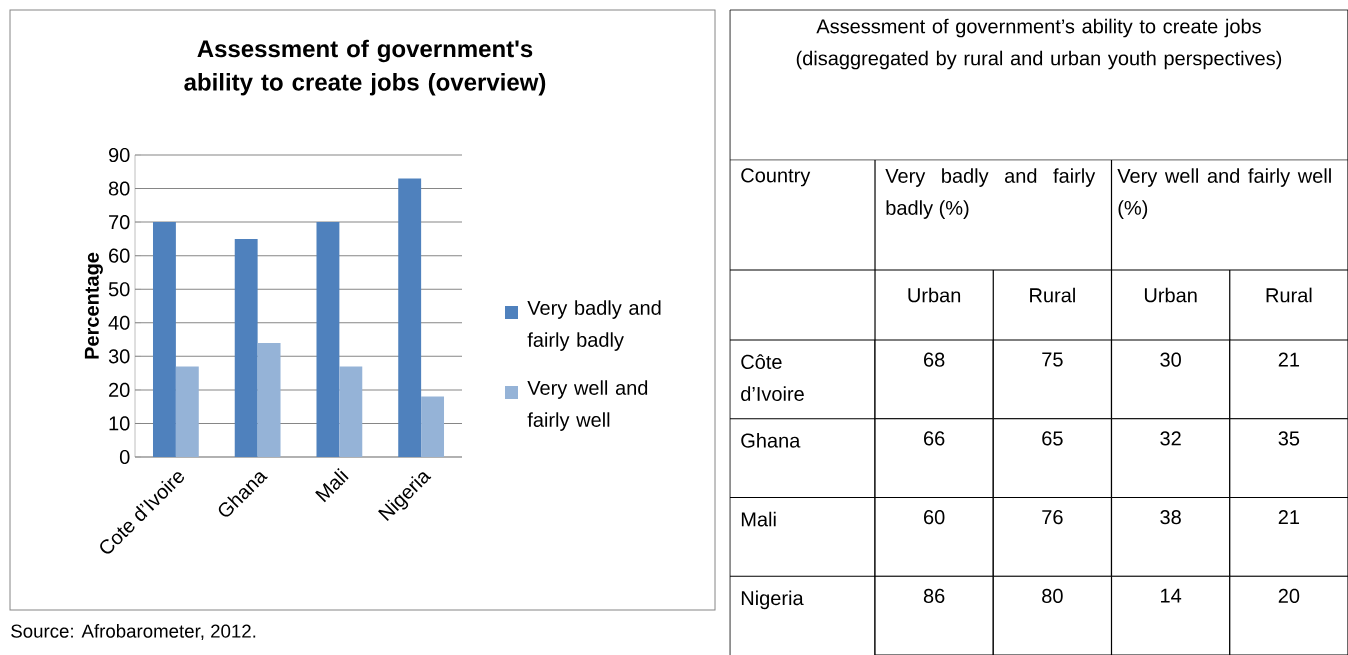 The image size is (1348, 655). I want to click on data-label: 35, so click(1289, 438).